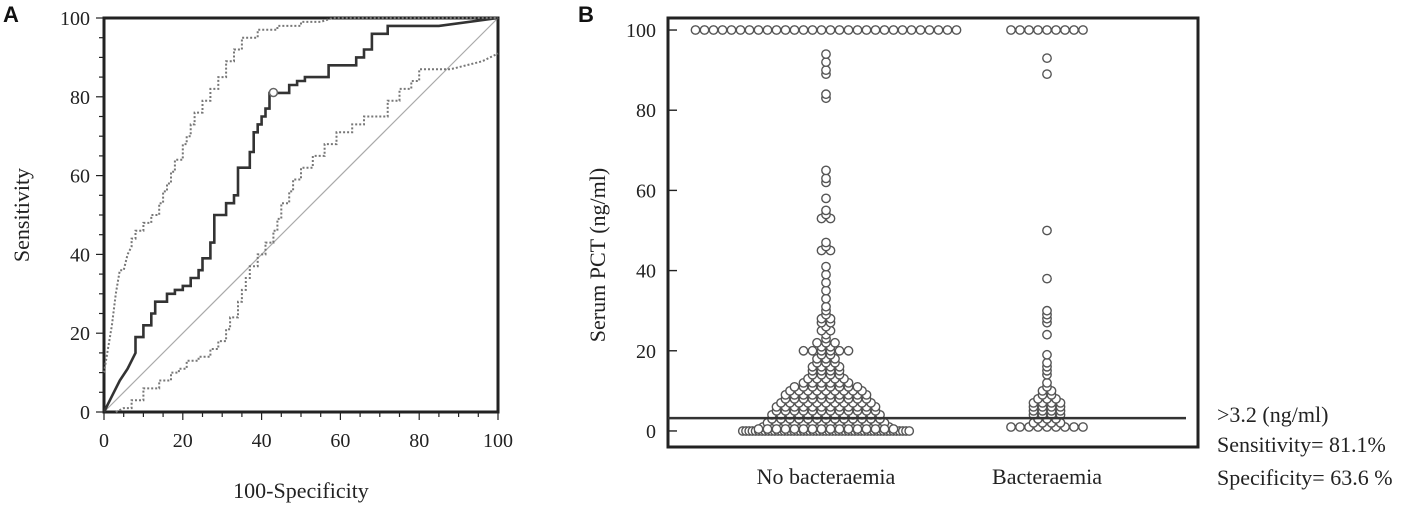  What do you see at coordinates (651, 432) in the screenshot?
I see `b-y-tick-label: 0` at bounding box center [651, 432].